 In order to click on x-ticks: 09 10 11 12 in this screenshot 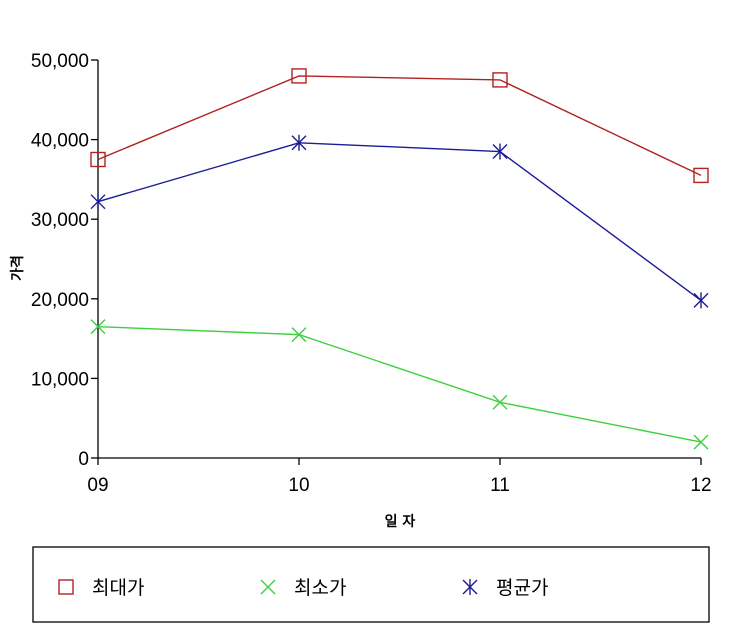, I will do `click(399, 477)`.